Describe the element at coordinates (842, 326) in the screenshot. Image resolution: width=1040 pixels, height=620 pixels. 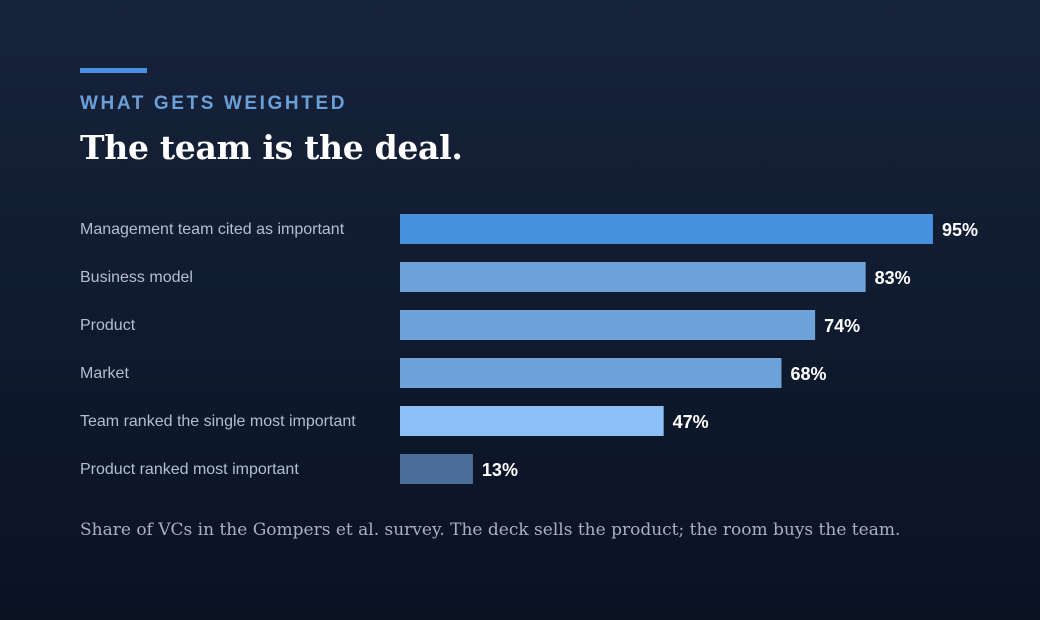
I see `value-label: 74%` at that location.